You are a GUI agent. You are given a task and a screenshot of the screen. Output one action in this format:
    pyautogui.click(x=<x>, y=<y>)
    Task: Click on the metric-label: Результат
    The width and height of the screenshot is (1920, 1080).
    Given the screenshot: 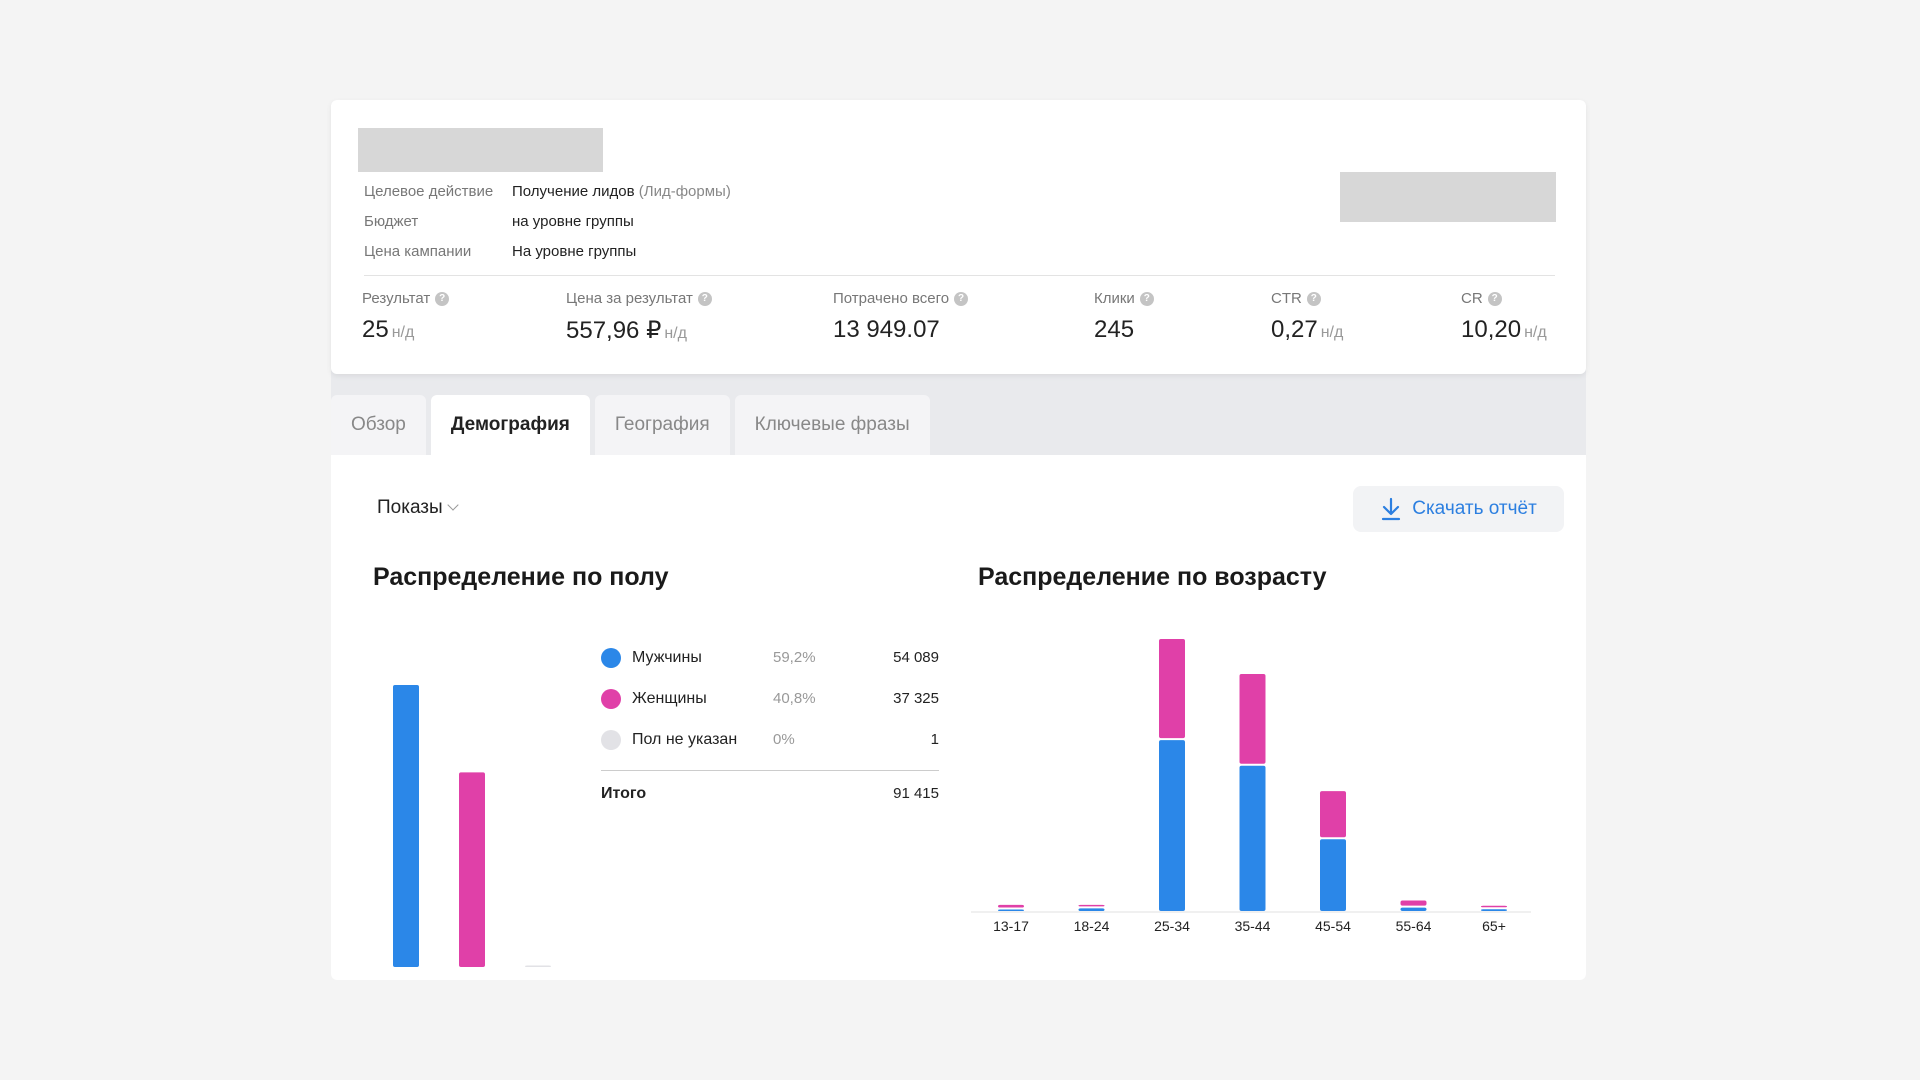 What is the action you would take?
    pyautogui.click(x=396, y=298)
    